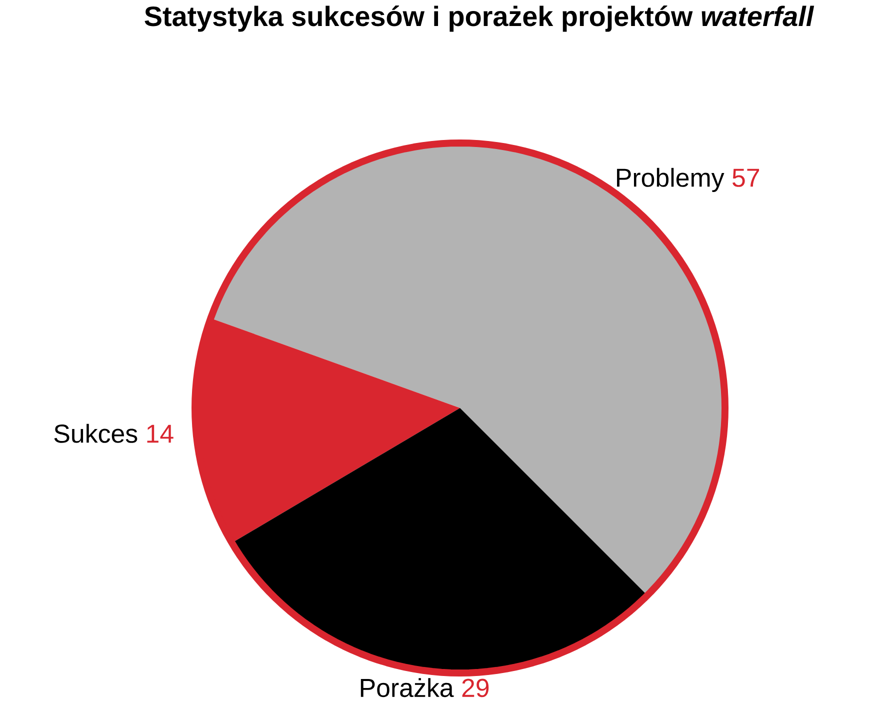 Image resolution: width=896 pixels, height=713 pixels. I want to click on slice-label: Porażka, so click(407, 688).